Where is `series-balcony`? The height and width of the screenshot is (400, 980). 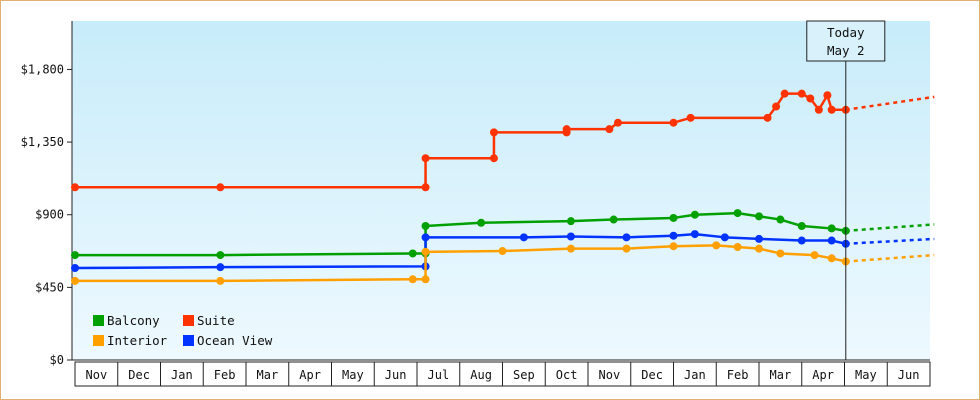
series-balcony is located at coordinates (503, 234).